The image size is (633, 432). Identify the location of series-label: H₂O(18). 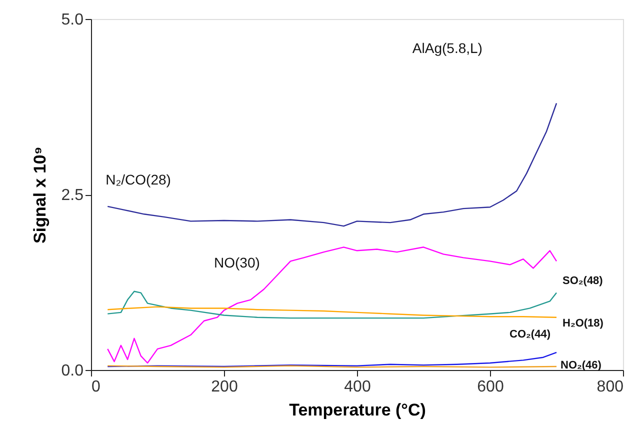
(583, 323).